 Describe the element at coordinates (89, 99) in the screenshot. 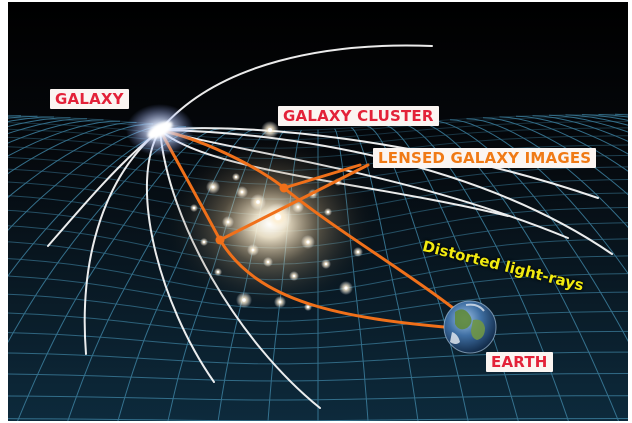

I see `galaxy-label: GALAXY` at that location.